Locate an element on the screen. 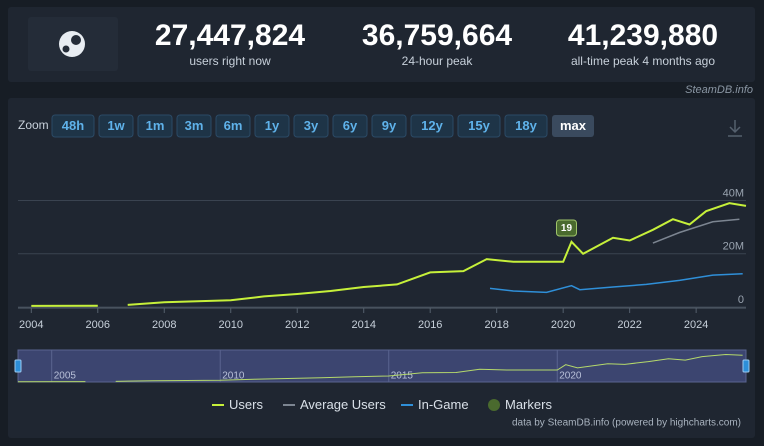 Image resolution: width=764 pixels, height=446 pixels. x-tick-label: 2024 is located at coordinates (696, 325).